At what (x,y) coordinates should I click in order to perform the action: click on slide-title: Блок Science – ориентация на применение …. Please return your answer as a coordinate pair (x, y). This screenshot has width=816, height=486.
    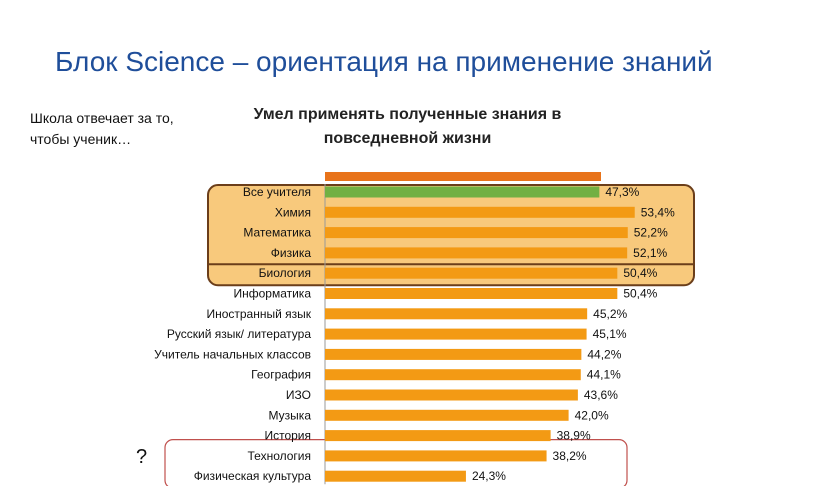
    Looking at the image, I should click on (384, 61).